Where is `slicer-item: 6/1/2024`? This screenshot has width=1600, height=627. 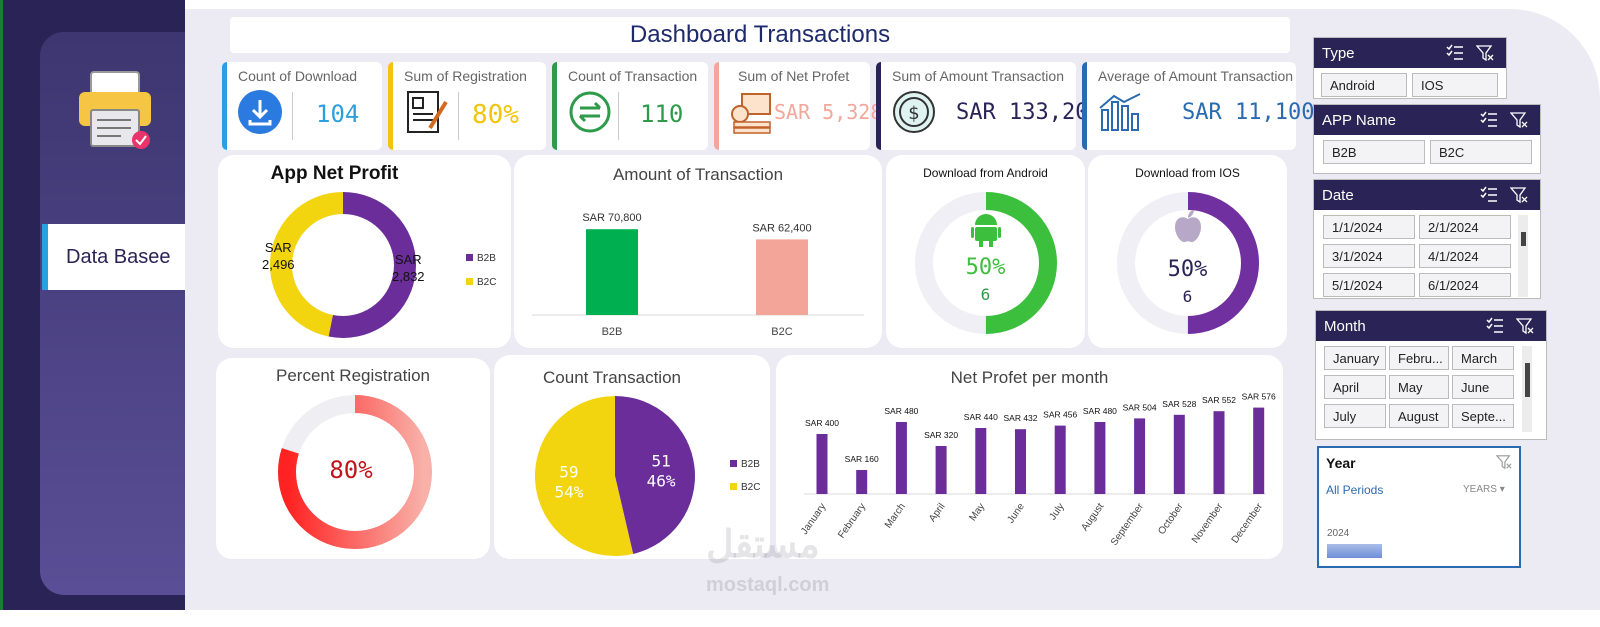
slicer-item: 6/1/2024 is located at coordinates (1465, 285).